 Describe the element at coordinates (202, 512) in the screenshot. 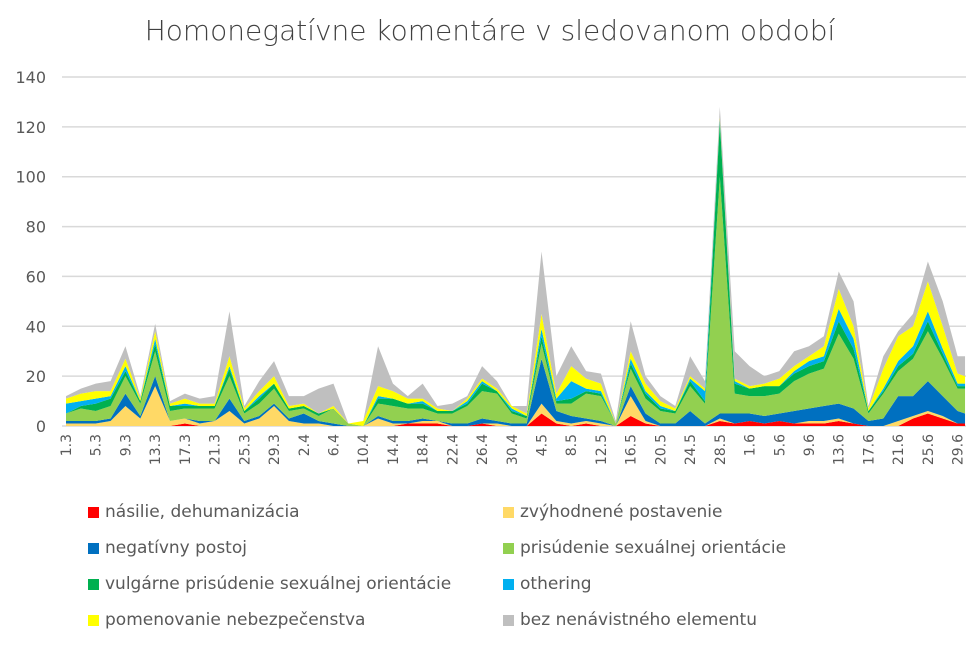

I see `legend-label: násilie, dehumanizácia` at that location.